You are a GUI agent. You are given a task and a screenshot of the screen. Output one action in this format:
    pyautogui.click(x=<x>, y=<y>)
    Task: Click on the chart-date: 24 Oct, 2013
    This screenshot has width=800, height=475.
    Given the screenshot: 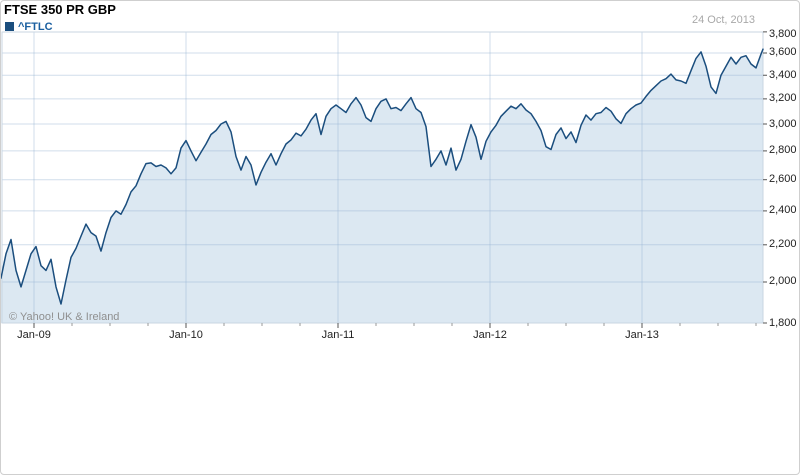 What is the action you would take?
    pyautogui.click(x=723, y=20)
    